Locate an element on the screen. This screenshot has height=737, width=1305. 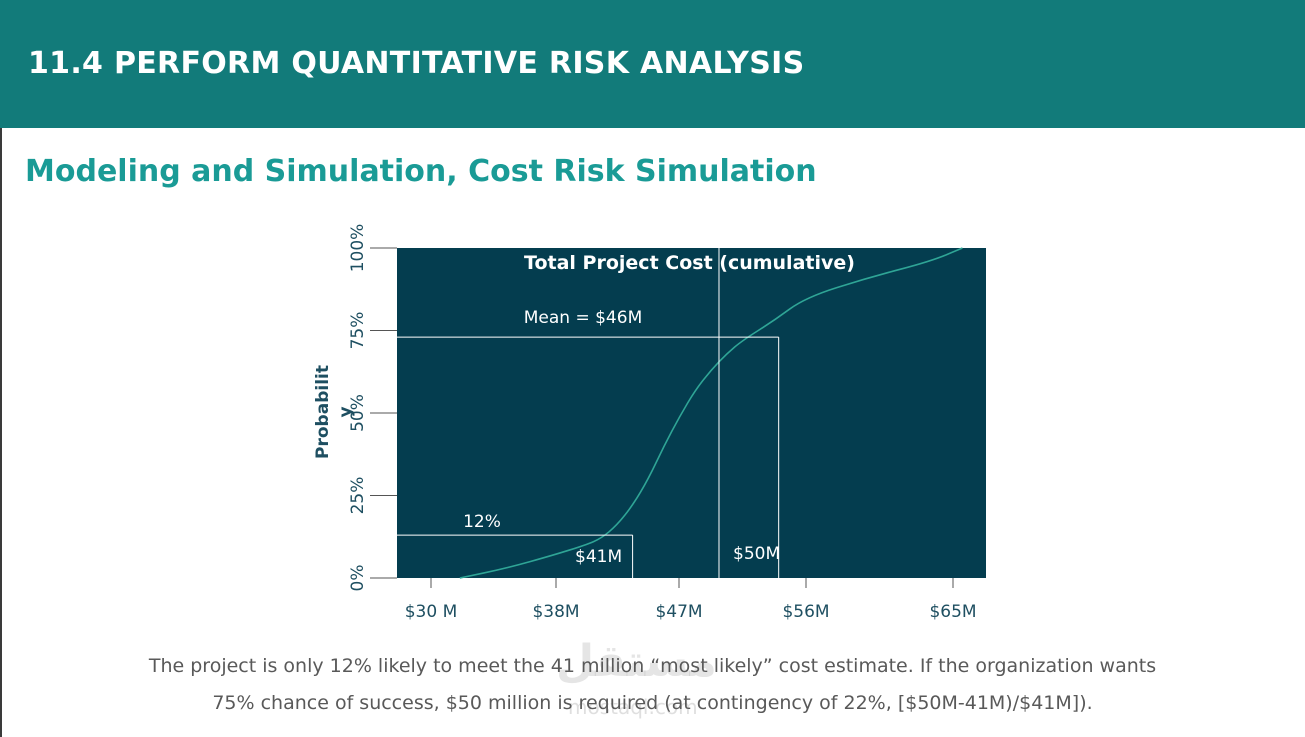
y-tick-label: 100% is located at coordinates (358, 248).